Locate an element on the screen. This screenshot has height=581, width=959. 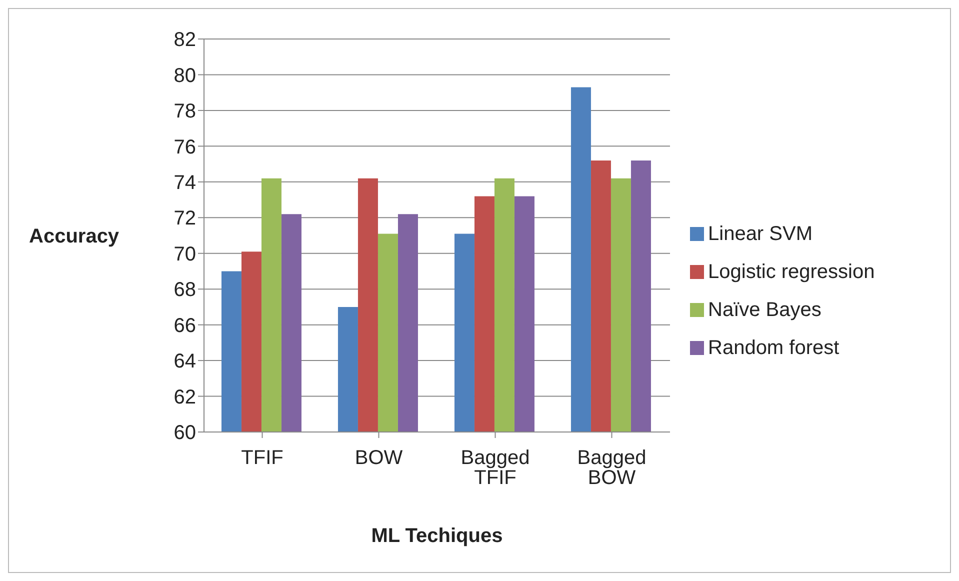
y-axis-title: Accuracy is located at coordinates (74, 237).